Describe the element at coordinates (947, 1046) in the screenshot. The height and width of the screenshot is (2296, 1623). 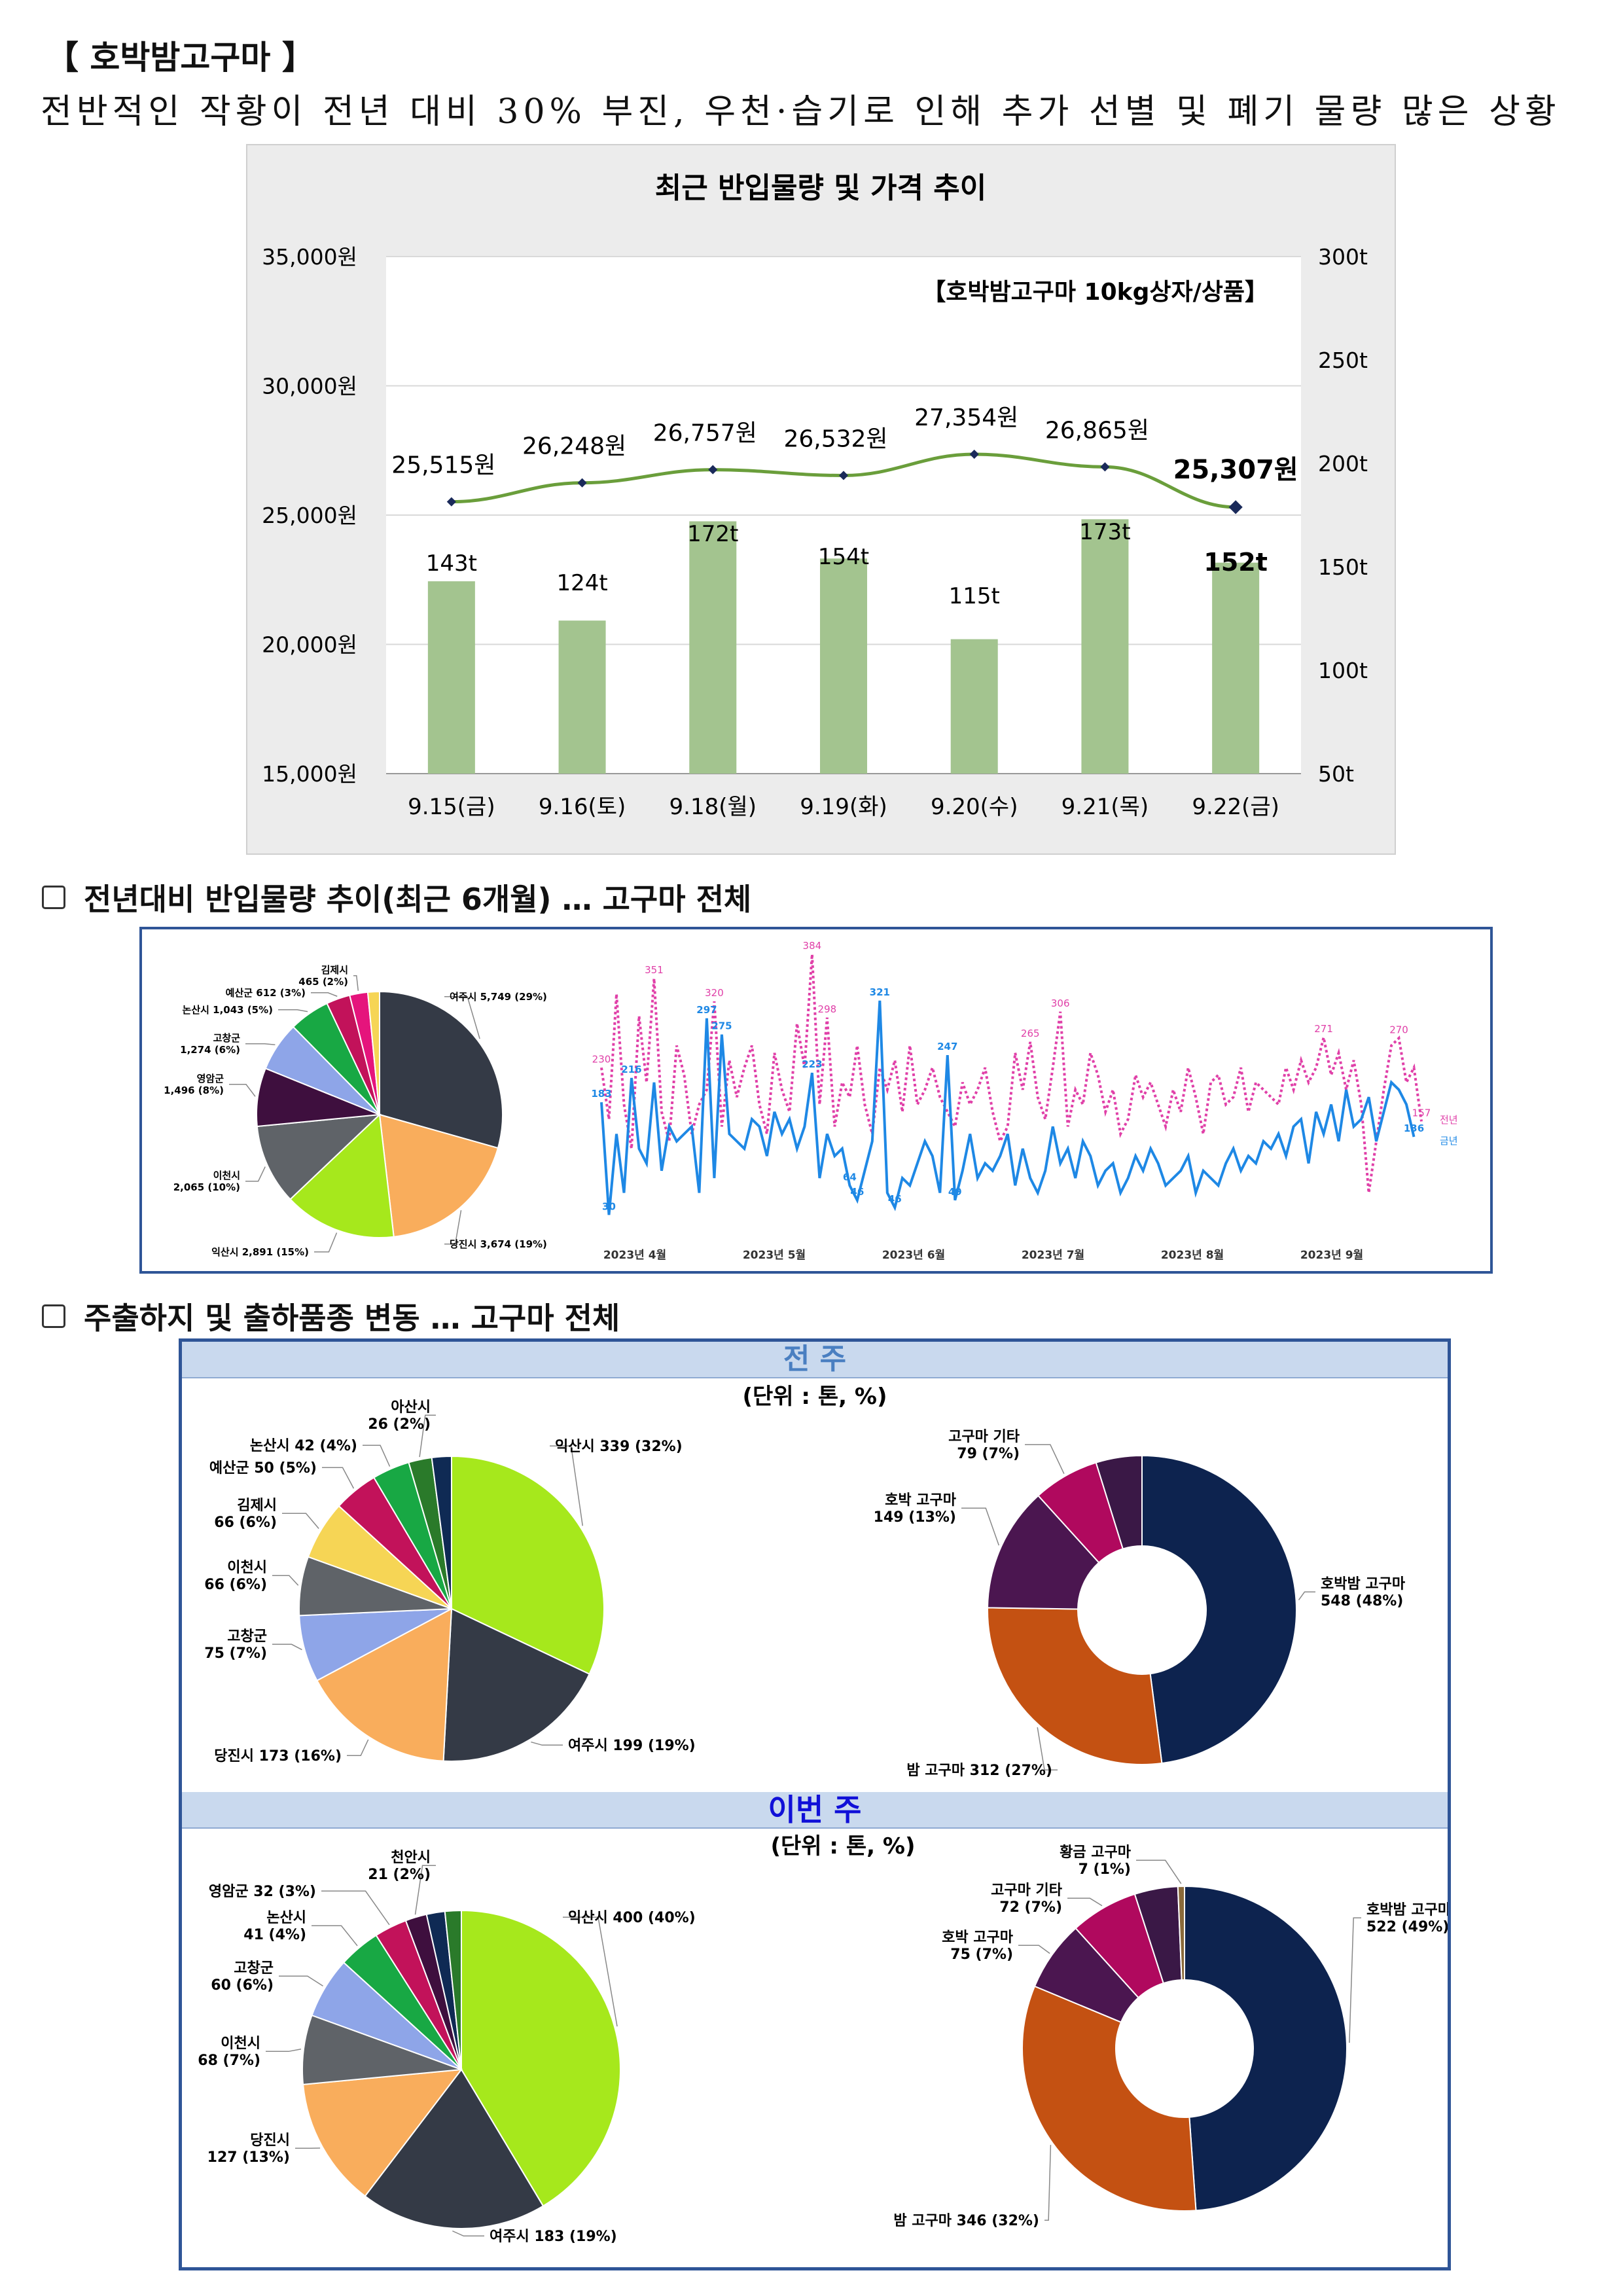
I see `data-label: 247` at that location.